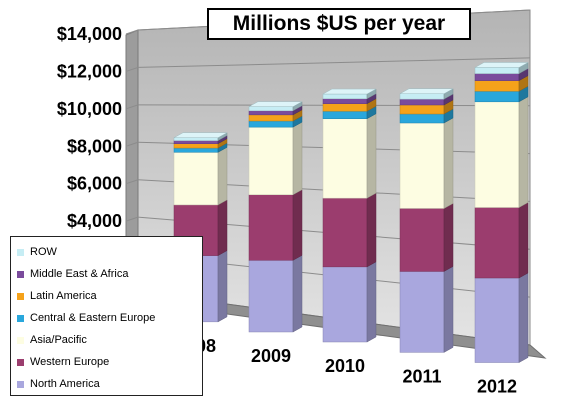  I want to click on y-tick-label: $14,000, so click(89, 34).